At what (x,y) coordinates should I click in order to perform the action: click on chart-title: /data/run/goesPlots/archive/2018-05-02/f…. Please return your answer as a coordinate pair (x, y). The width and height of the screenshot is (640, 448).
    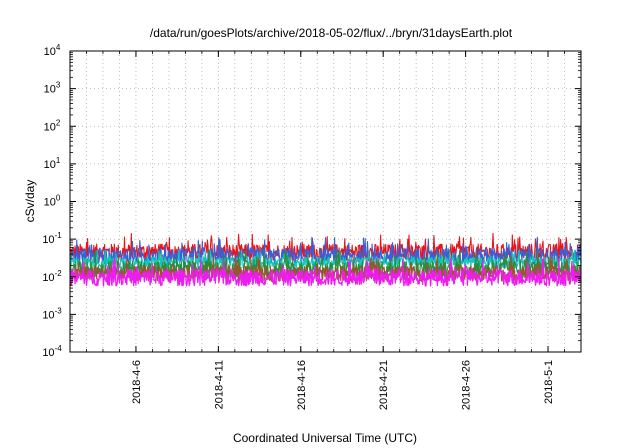
    Looking at the image, I should click on (331, 33).